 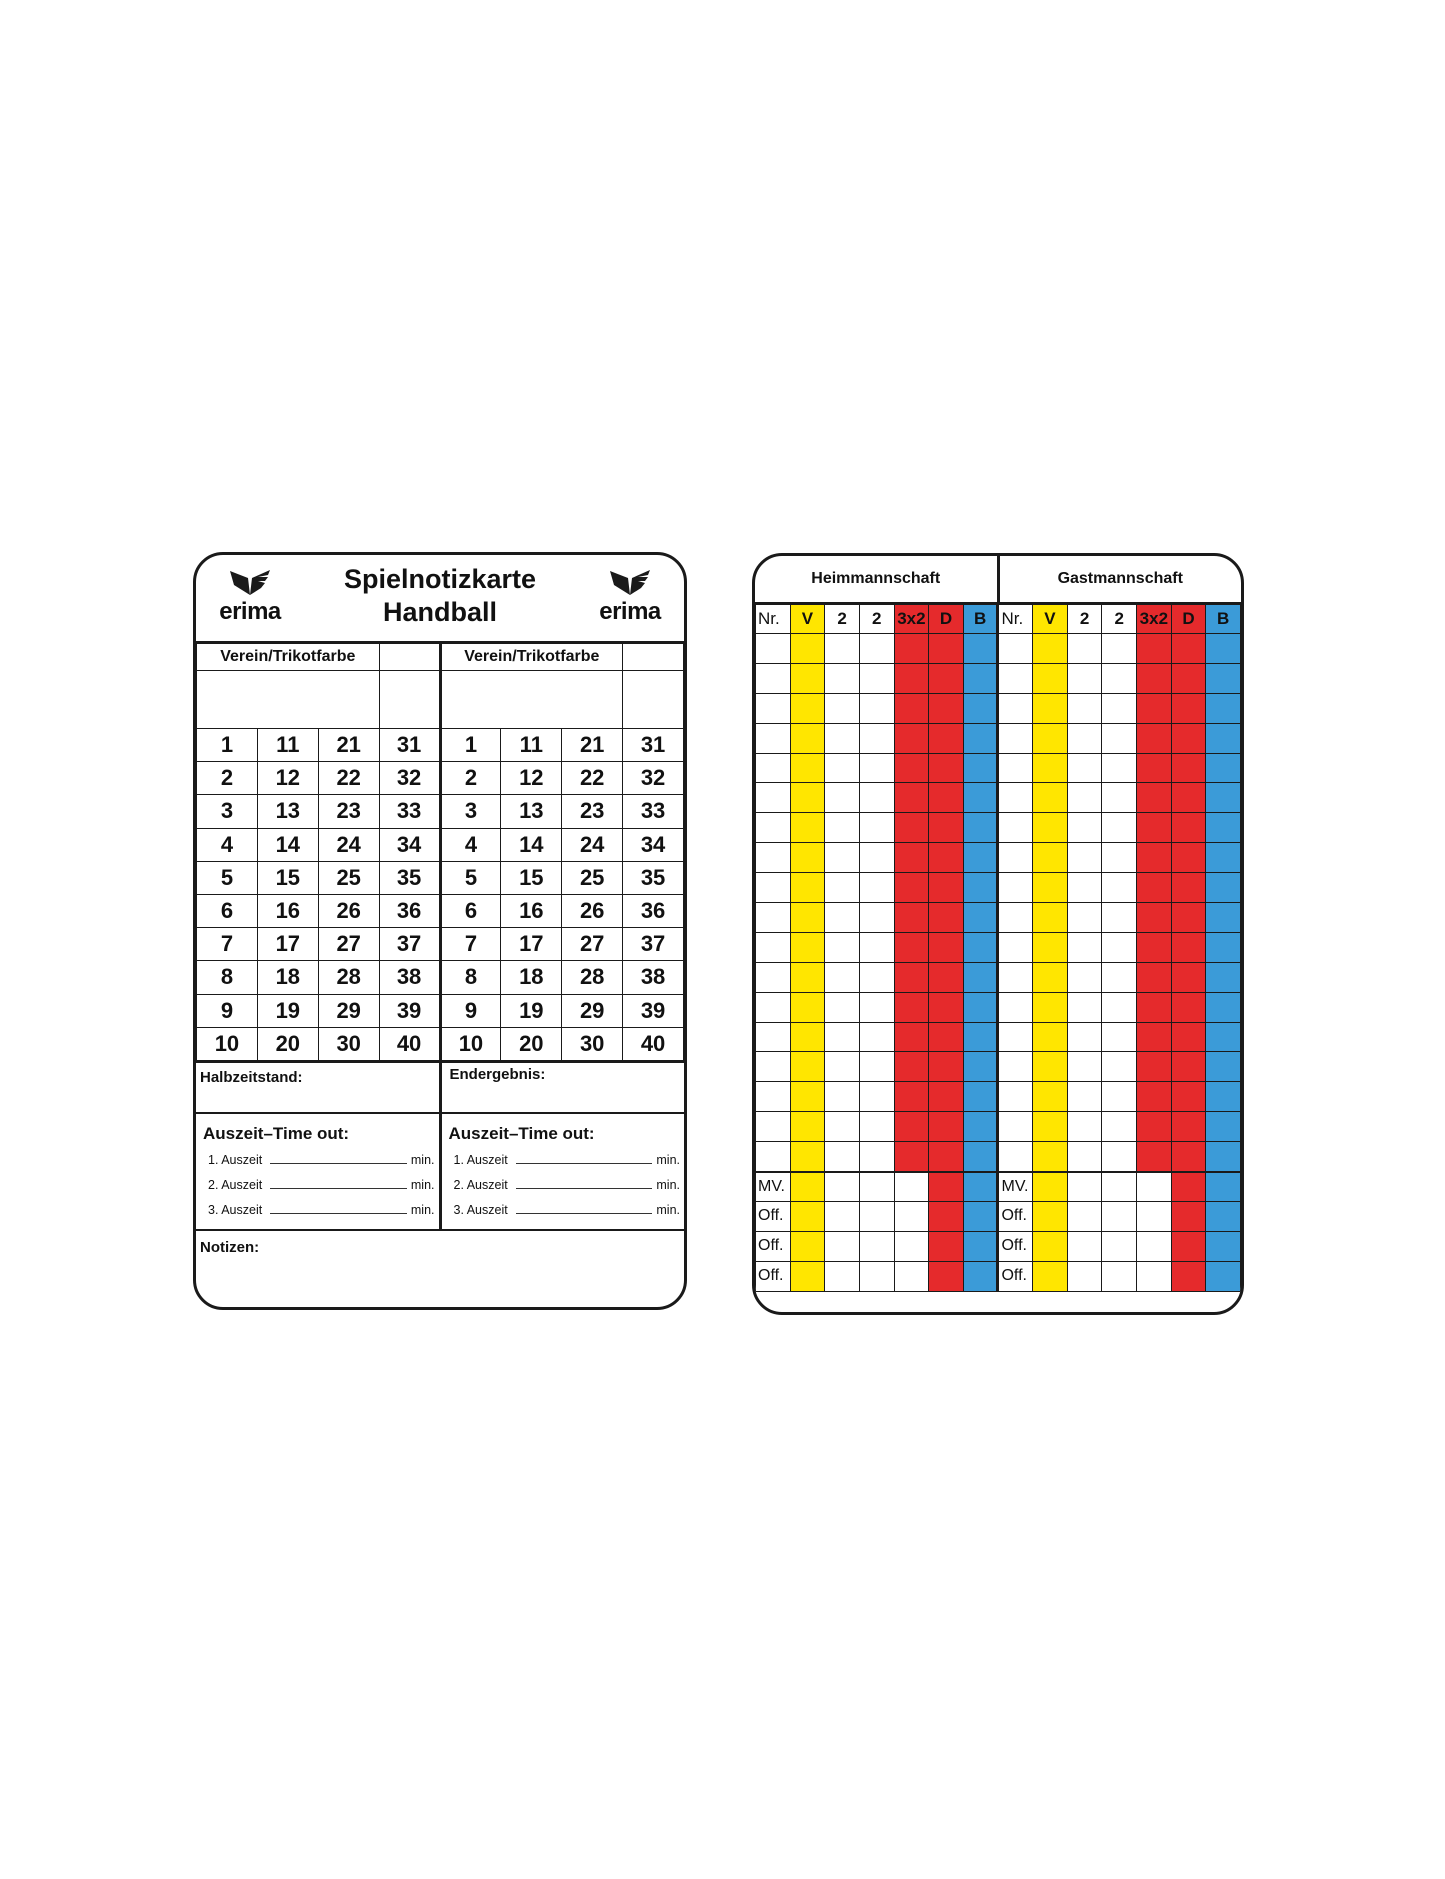 I want to click on player-number: 17, so click(x=531, y=944).